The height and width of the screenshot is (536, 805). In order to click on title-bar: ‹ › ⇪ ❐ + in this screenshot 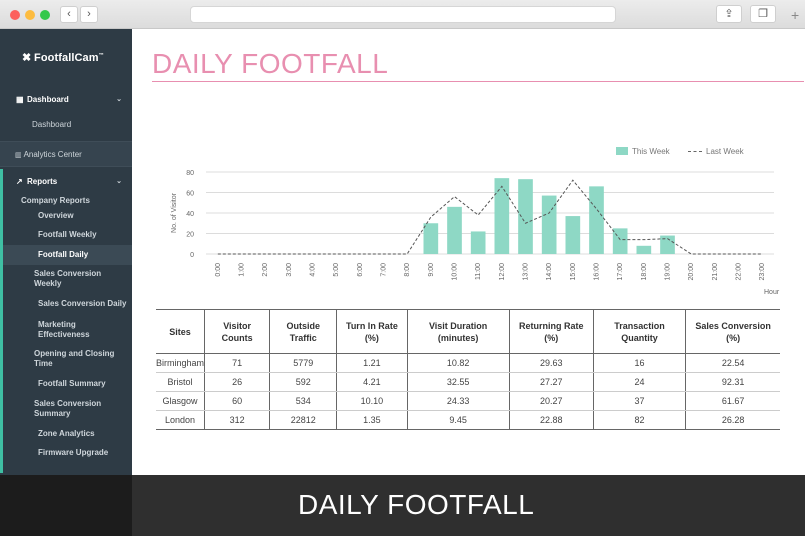, I will do `click(402, 14)`.